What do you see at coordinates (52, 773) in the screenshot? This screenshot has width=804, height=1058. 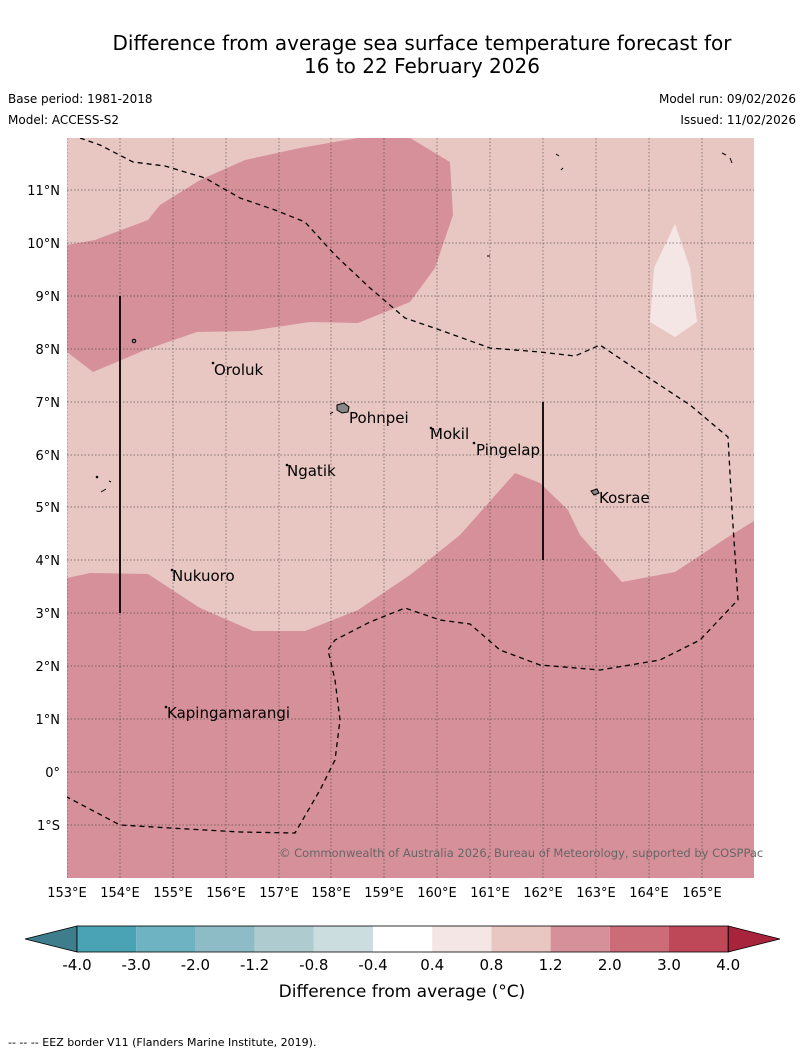 I see `lat-label: 0°` at bounding box center [52, 773].